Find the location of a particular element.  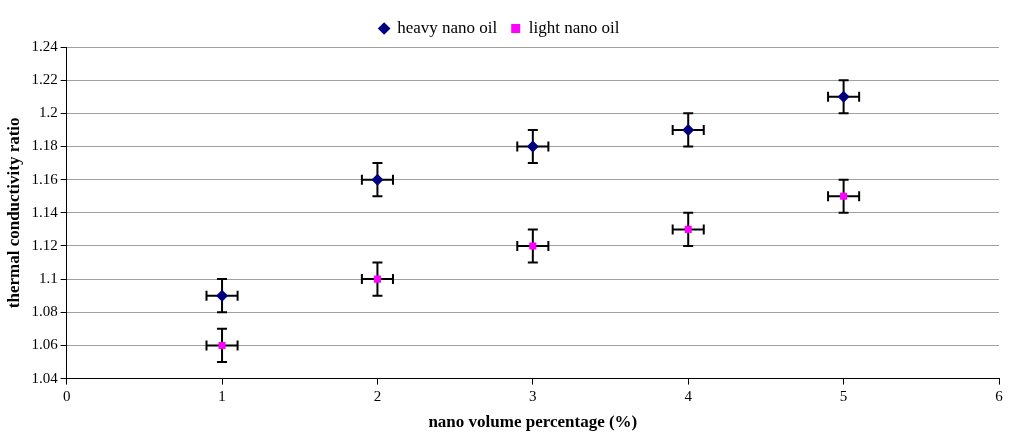

y-tick-label: 1.22 is located at coordinates (44, 79).